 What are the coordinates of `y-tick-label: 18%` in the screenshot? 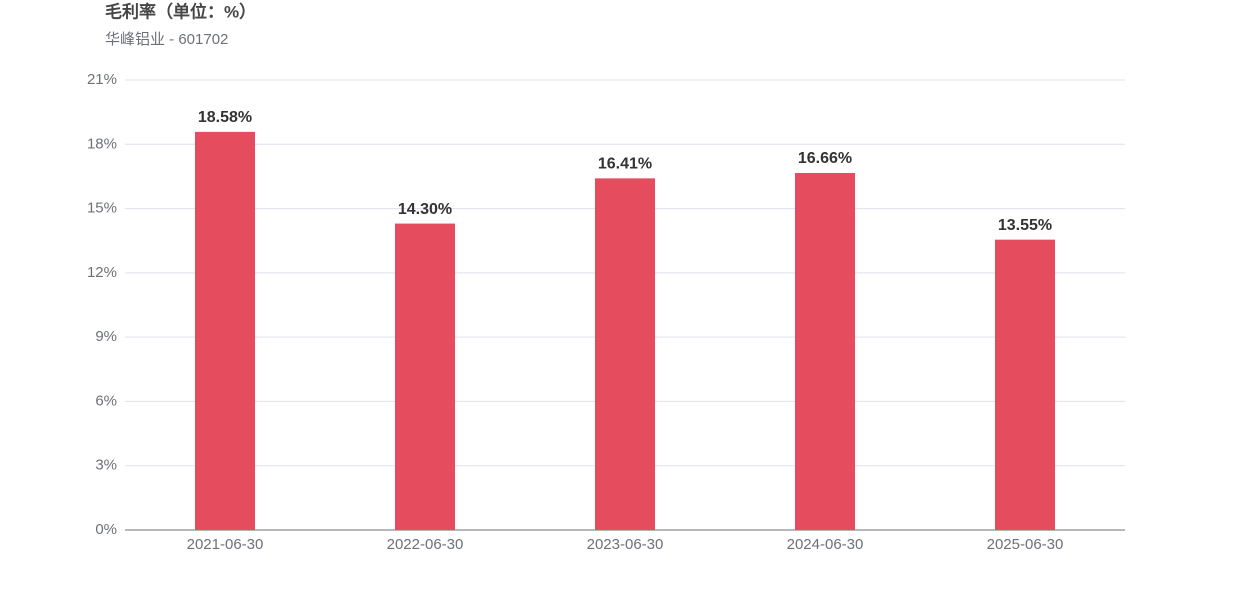 It's located at (102, 143).